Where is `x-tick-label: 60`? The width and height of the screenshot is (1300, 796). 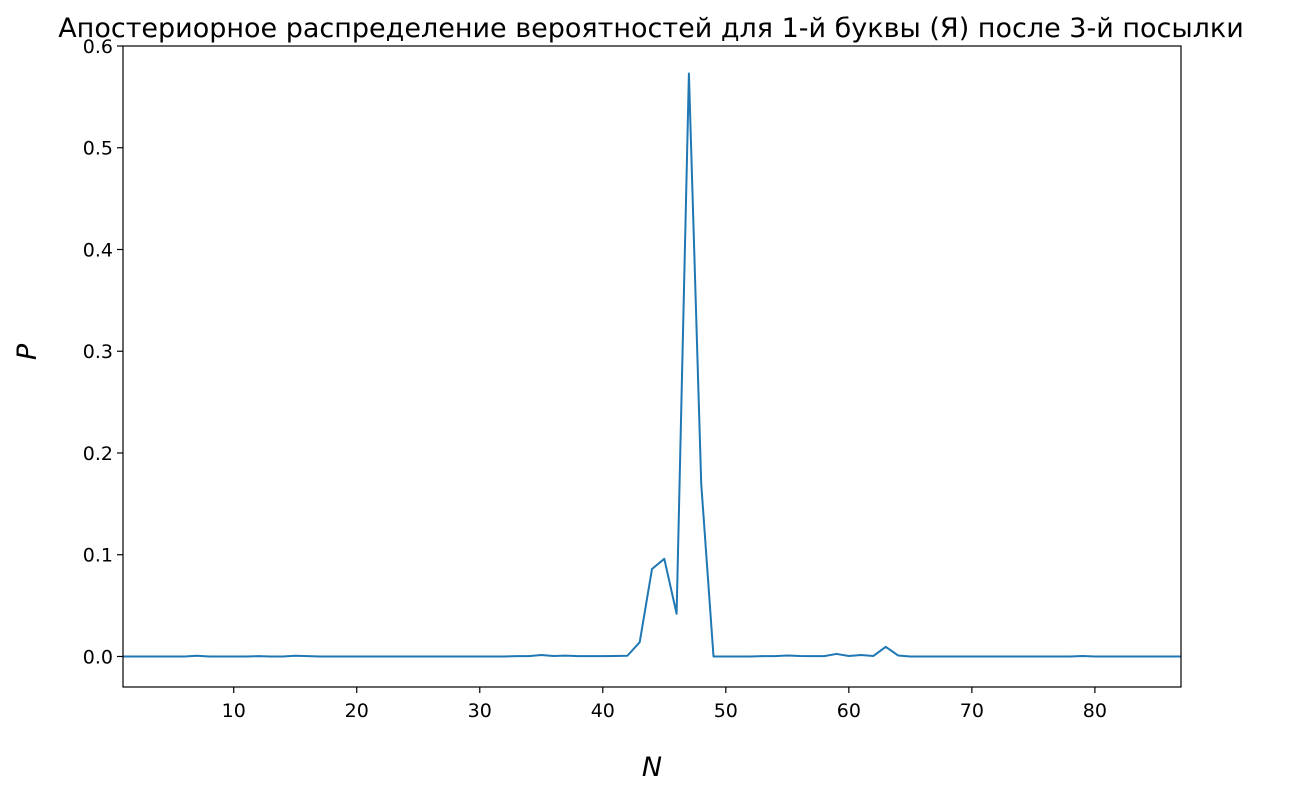 x-tick-label: 60 is located at coordinates (849, 711).